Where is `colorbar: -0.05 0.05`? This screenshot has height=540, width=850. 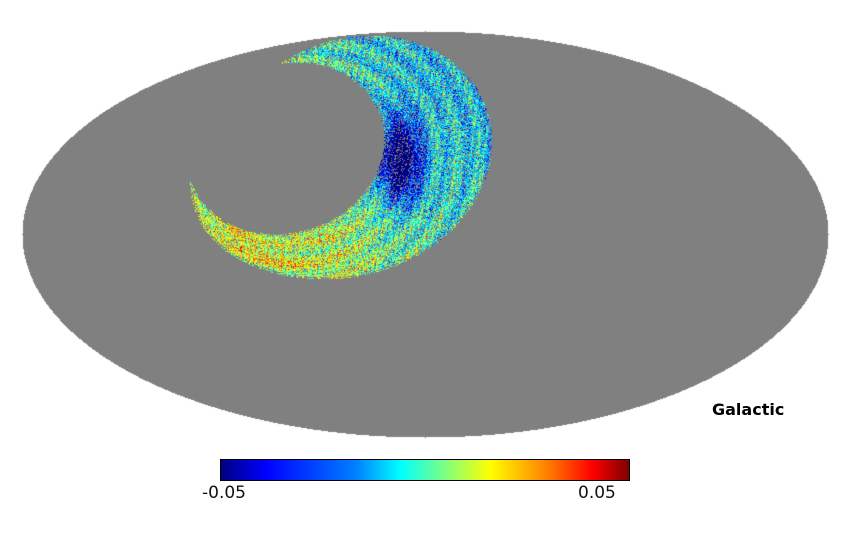 colorbar: -0.05 0.05 is located at coordinates (425, 480).